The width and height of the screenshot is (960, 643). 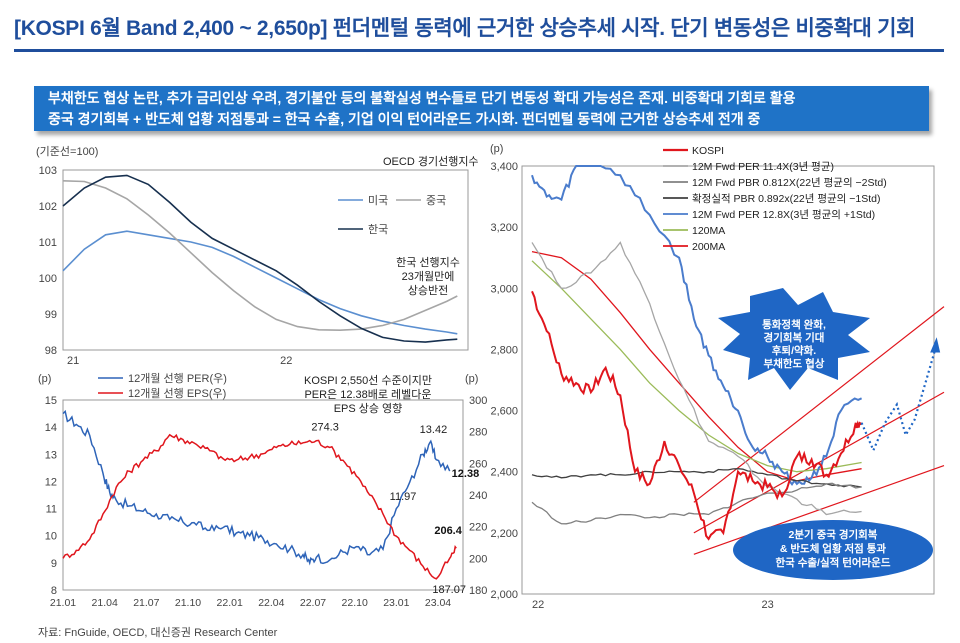 What do you see at coordinates (51, 455) in the screenshot?
I see `c2-y-left-tick: 13` at bounding box center [51, 455].